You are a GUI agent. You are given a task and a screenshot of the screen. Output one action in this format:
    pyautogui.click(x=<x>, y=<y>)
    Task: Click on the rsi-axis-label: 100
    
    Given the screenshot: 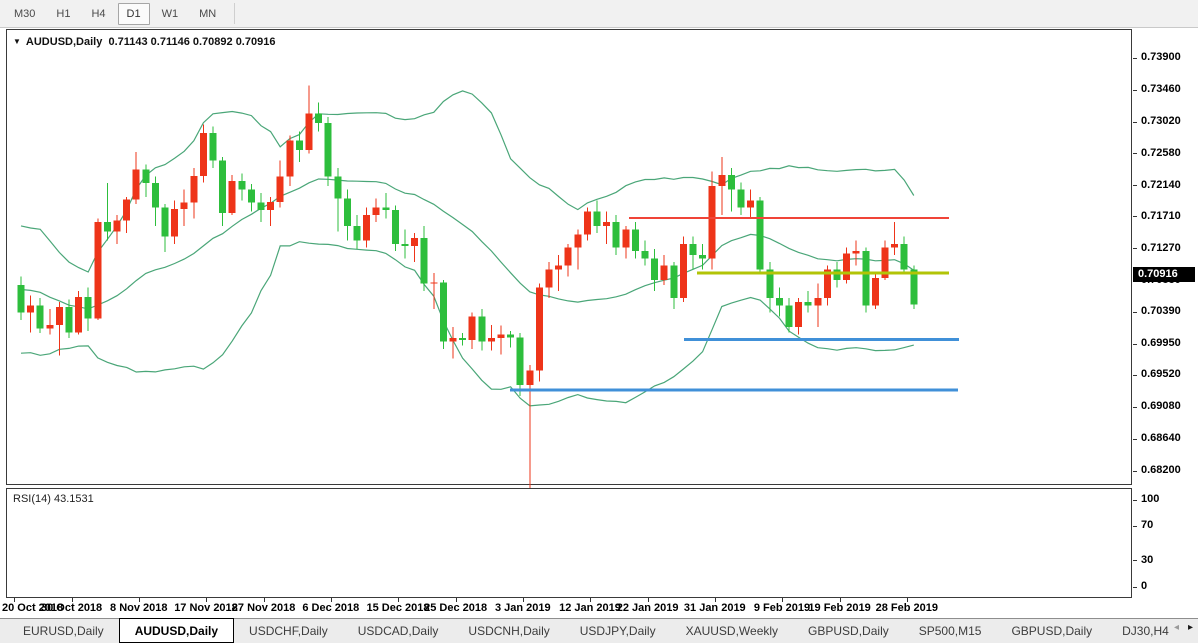 What is the action you would take?
    pyautogui.click(x=1150, y=499)
    